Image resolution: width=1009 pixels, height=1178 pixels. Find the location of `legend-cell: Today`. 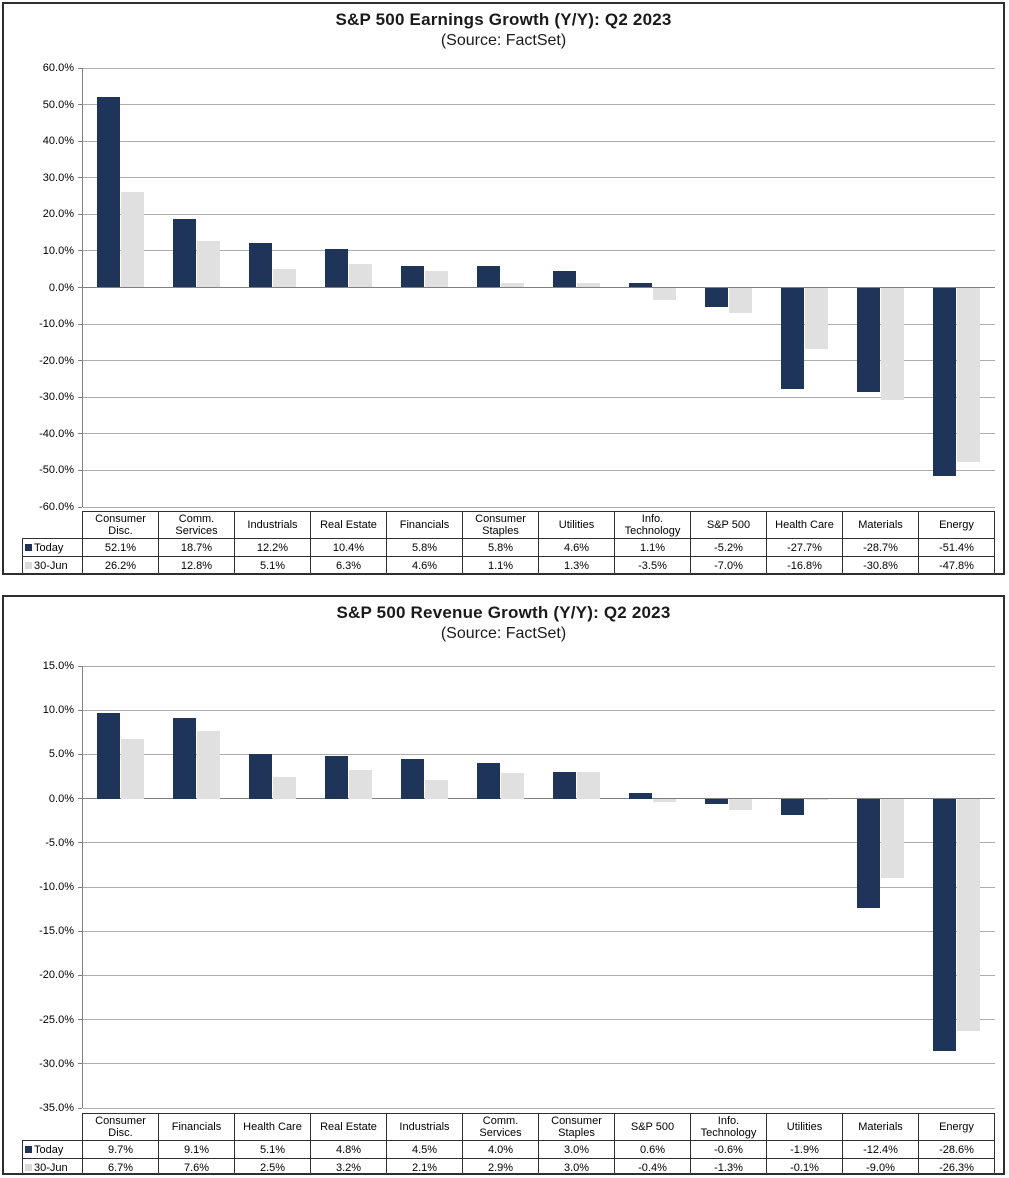

legend-cell: Today is located at coordinates (52, 1149).